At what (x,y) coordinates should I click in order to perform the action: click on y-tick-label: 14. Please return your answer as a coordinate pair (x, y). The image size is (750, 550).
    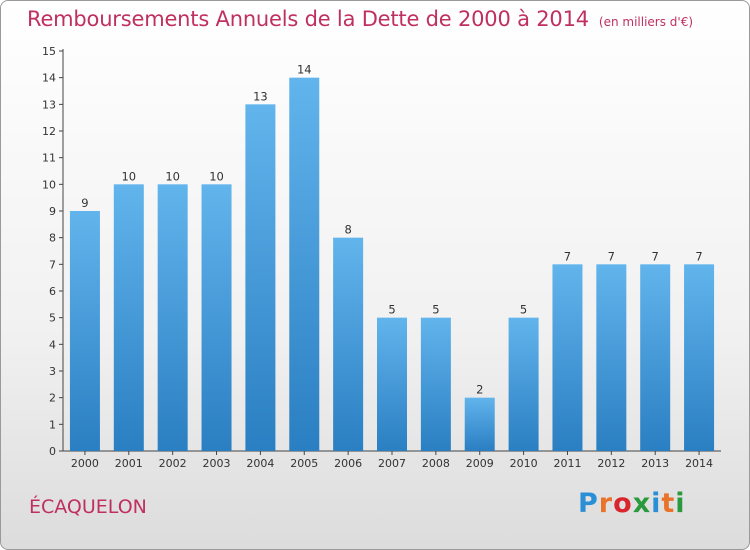
    Looking at the image, I should click on (49, 78).